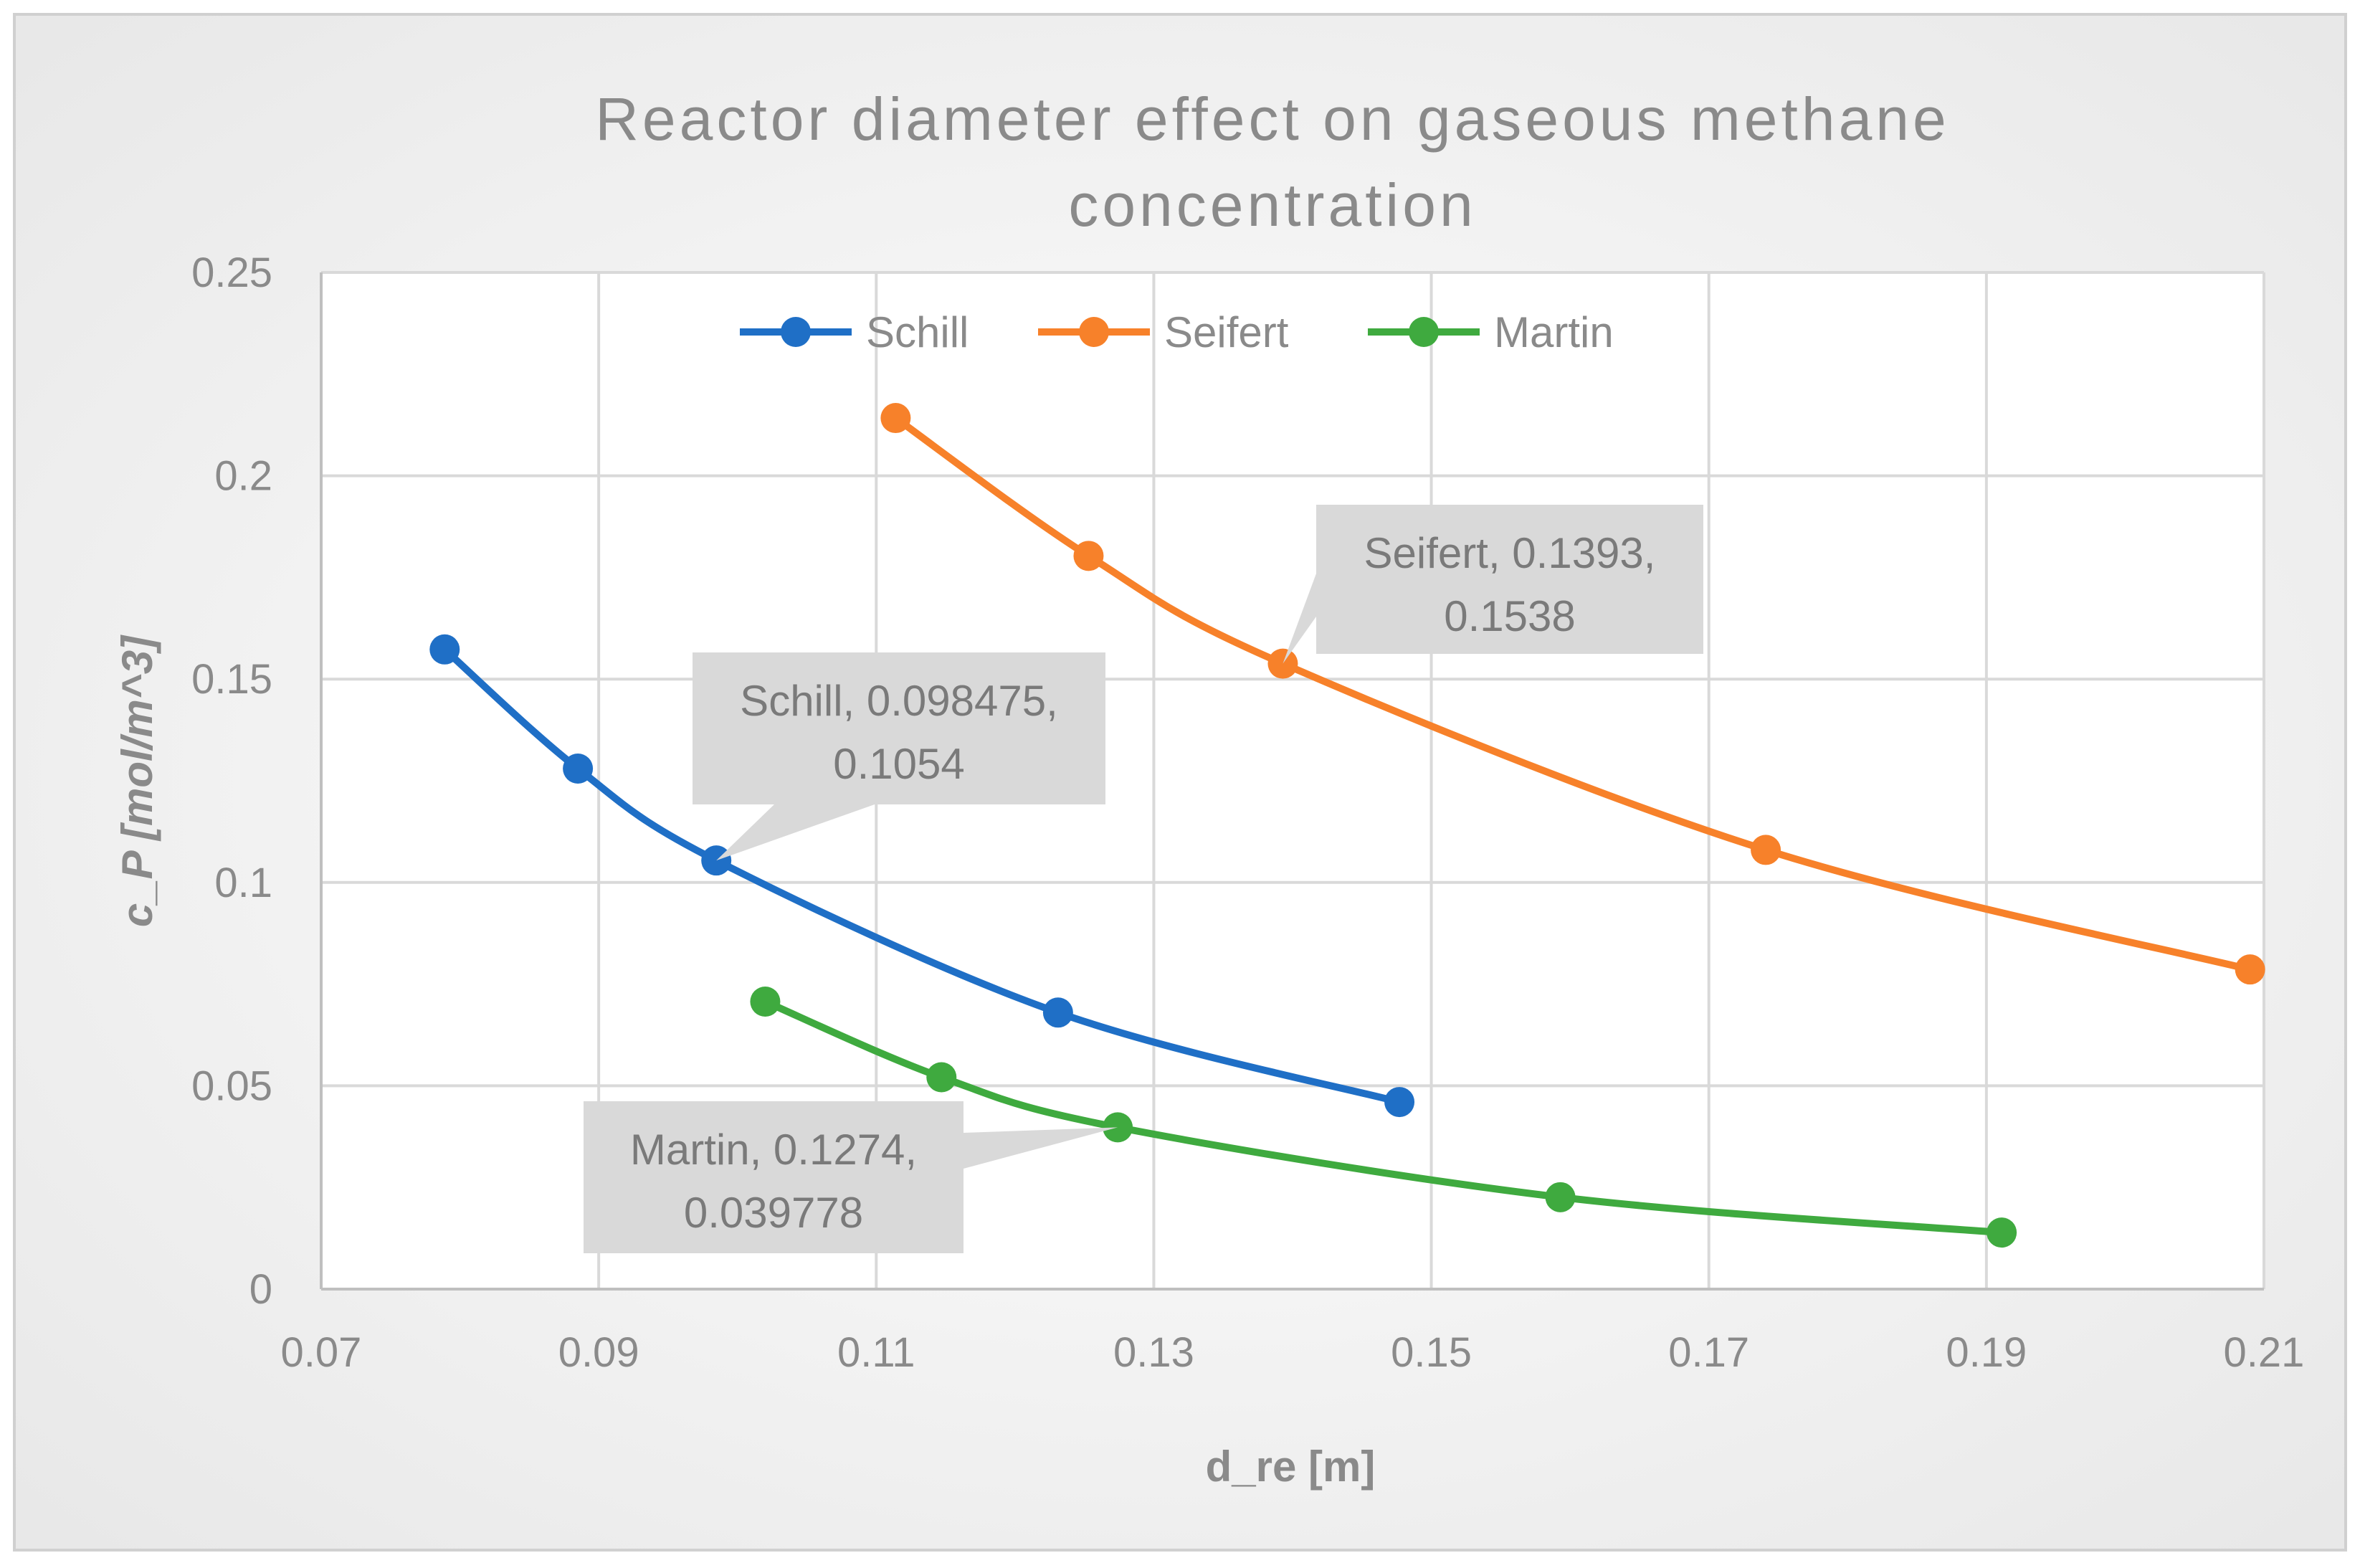  I want to click on callout-text-martin: 0.039778, so click(773, 1213).